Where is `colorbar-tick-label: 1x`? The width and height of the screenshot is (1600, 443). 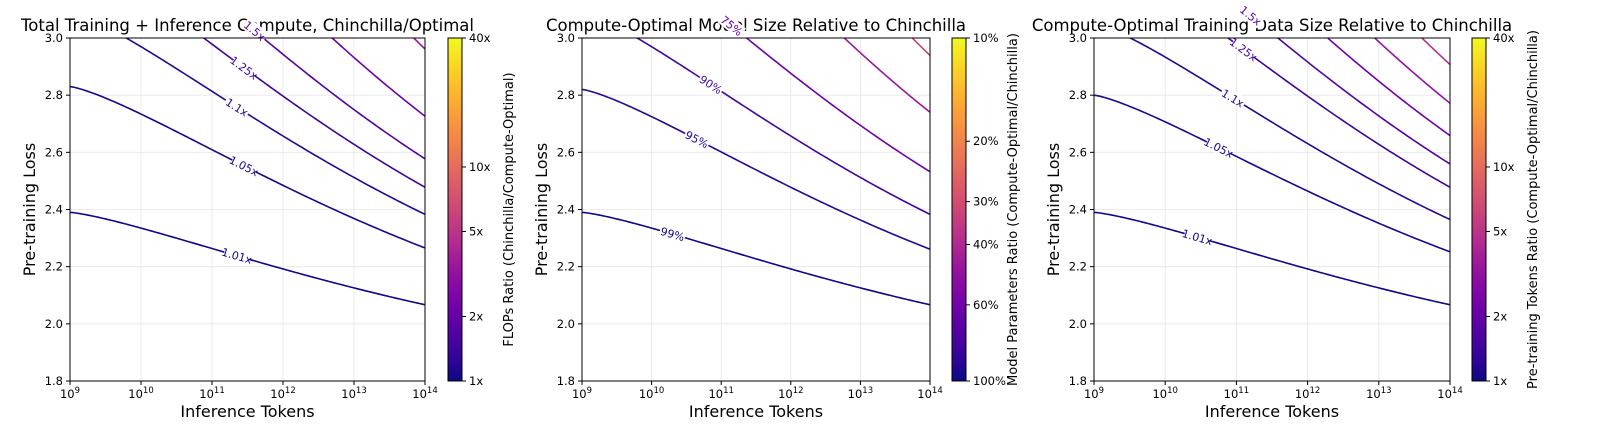 colorbar-tick-label: 1x is located at coordinates (476, 381).